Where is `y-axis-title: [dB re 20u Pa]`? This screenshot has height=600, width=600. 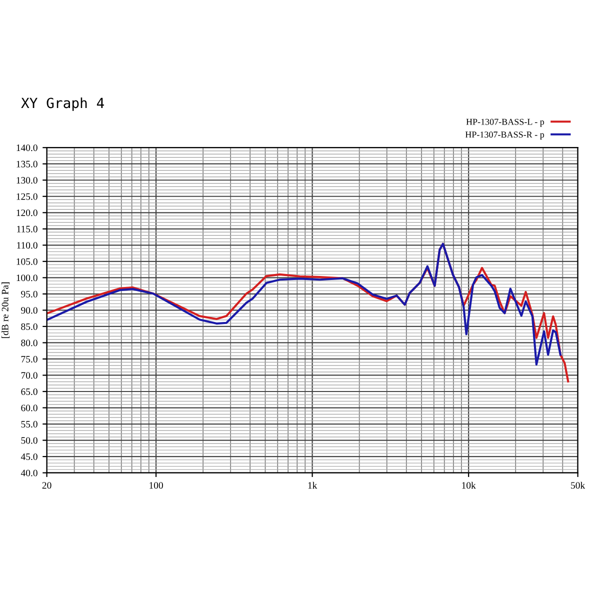
y-axis-title: [dB re 20u Pa] is located at coordinates (6, 310).